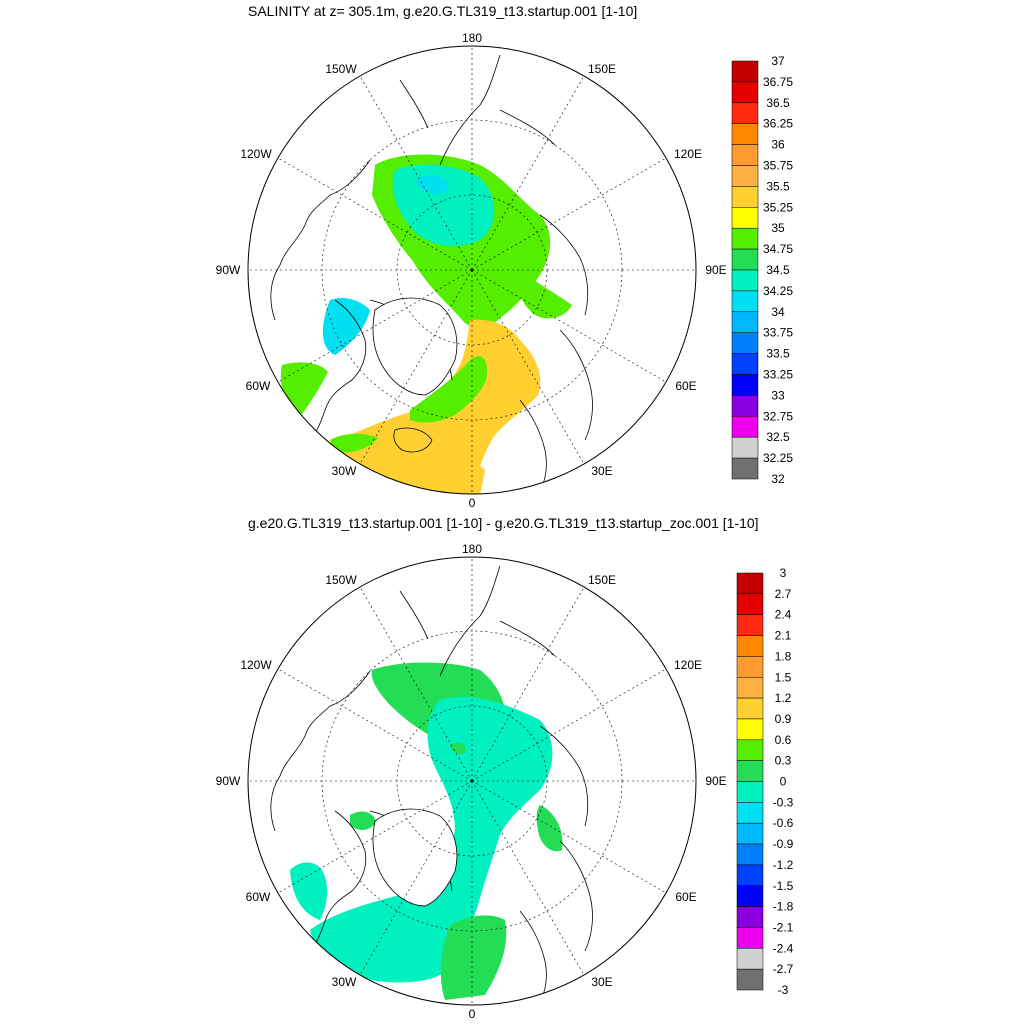 The width and height of the screenshot is (1024, 1024). Describe the element at coordinates (783, 823) in the screenshot. I see `colorbar-tick-label: -0.6` at that location.